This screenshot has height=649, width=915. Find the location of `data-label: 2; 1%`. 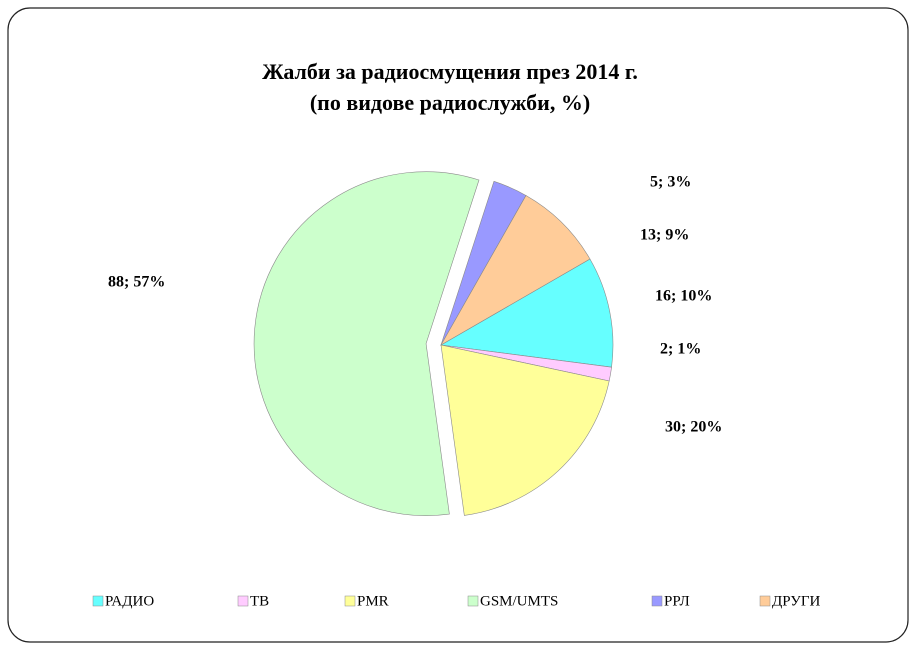

data-label: 2; 1% is located at coordinates (680, 349).